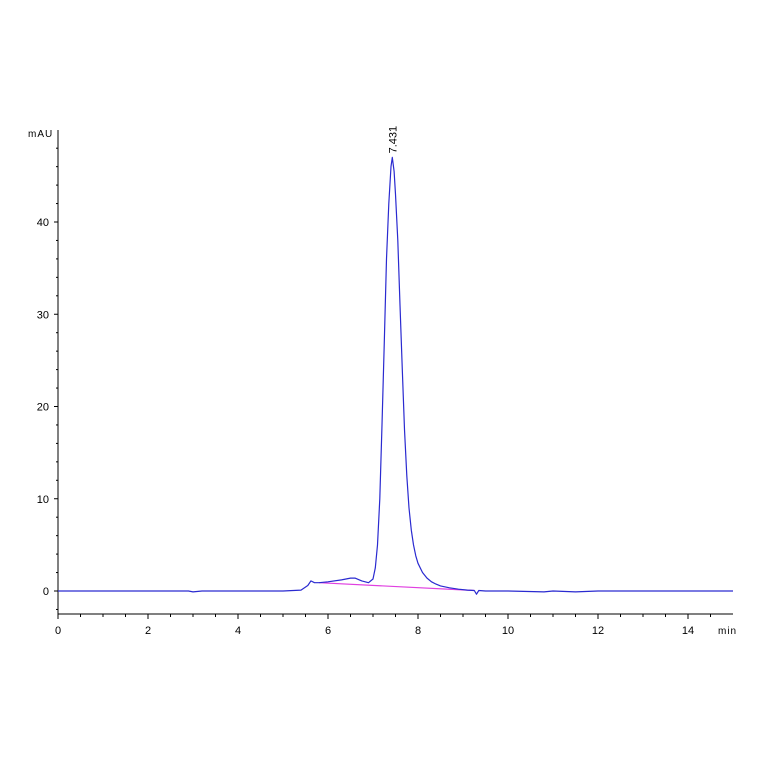 The image size is (764, 764). I want to click on y-tick-label: 0, so click(46, 592).